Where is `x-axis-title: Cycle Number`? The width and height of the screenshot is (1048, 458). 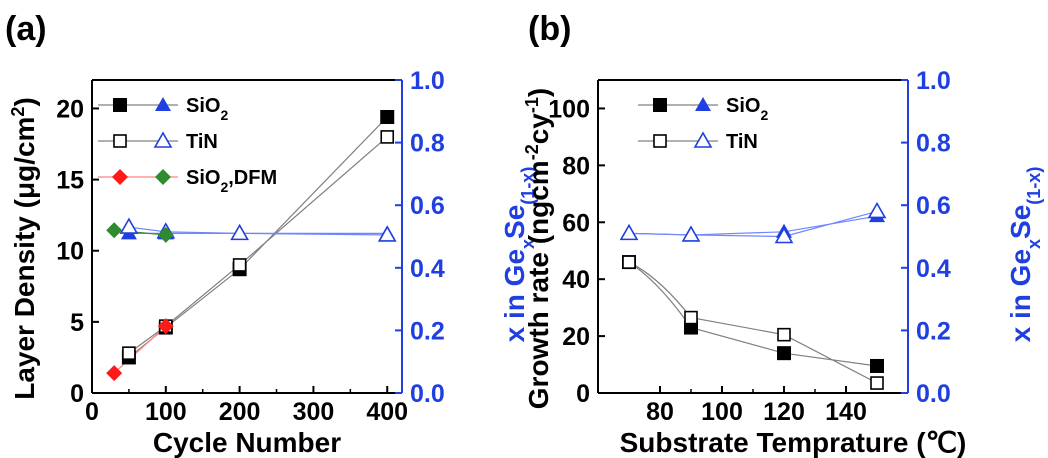 x-axis-title: Cycle Number is located at coordinates (247, 442).